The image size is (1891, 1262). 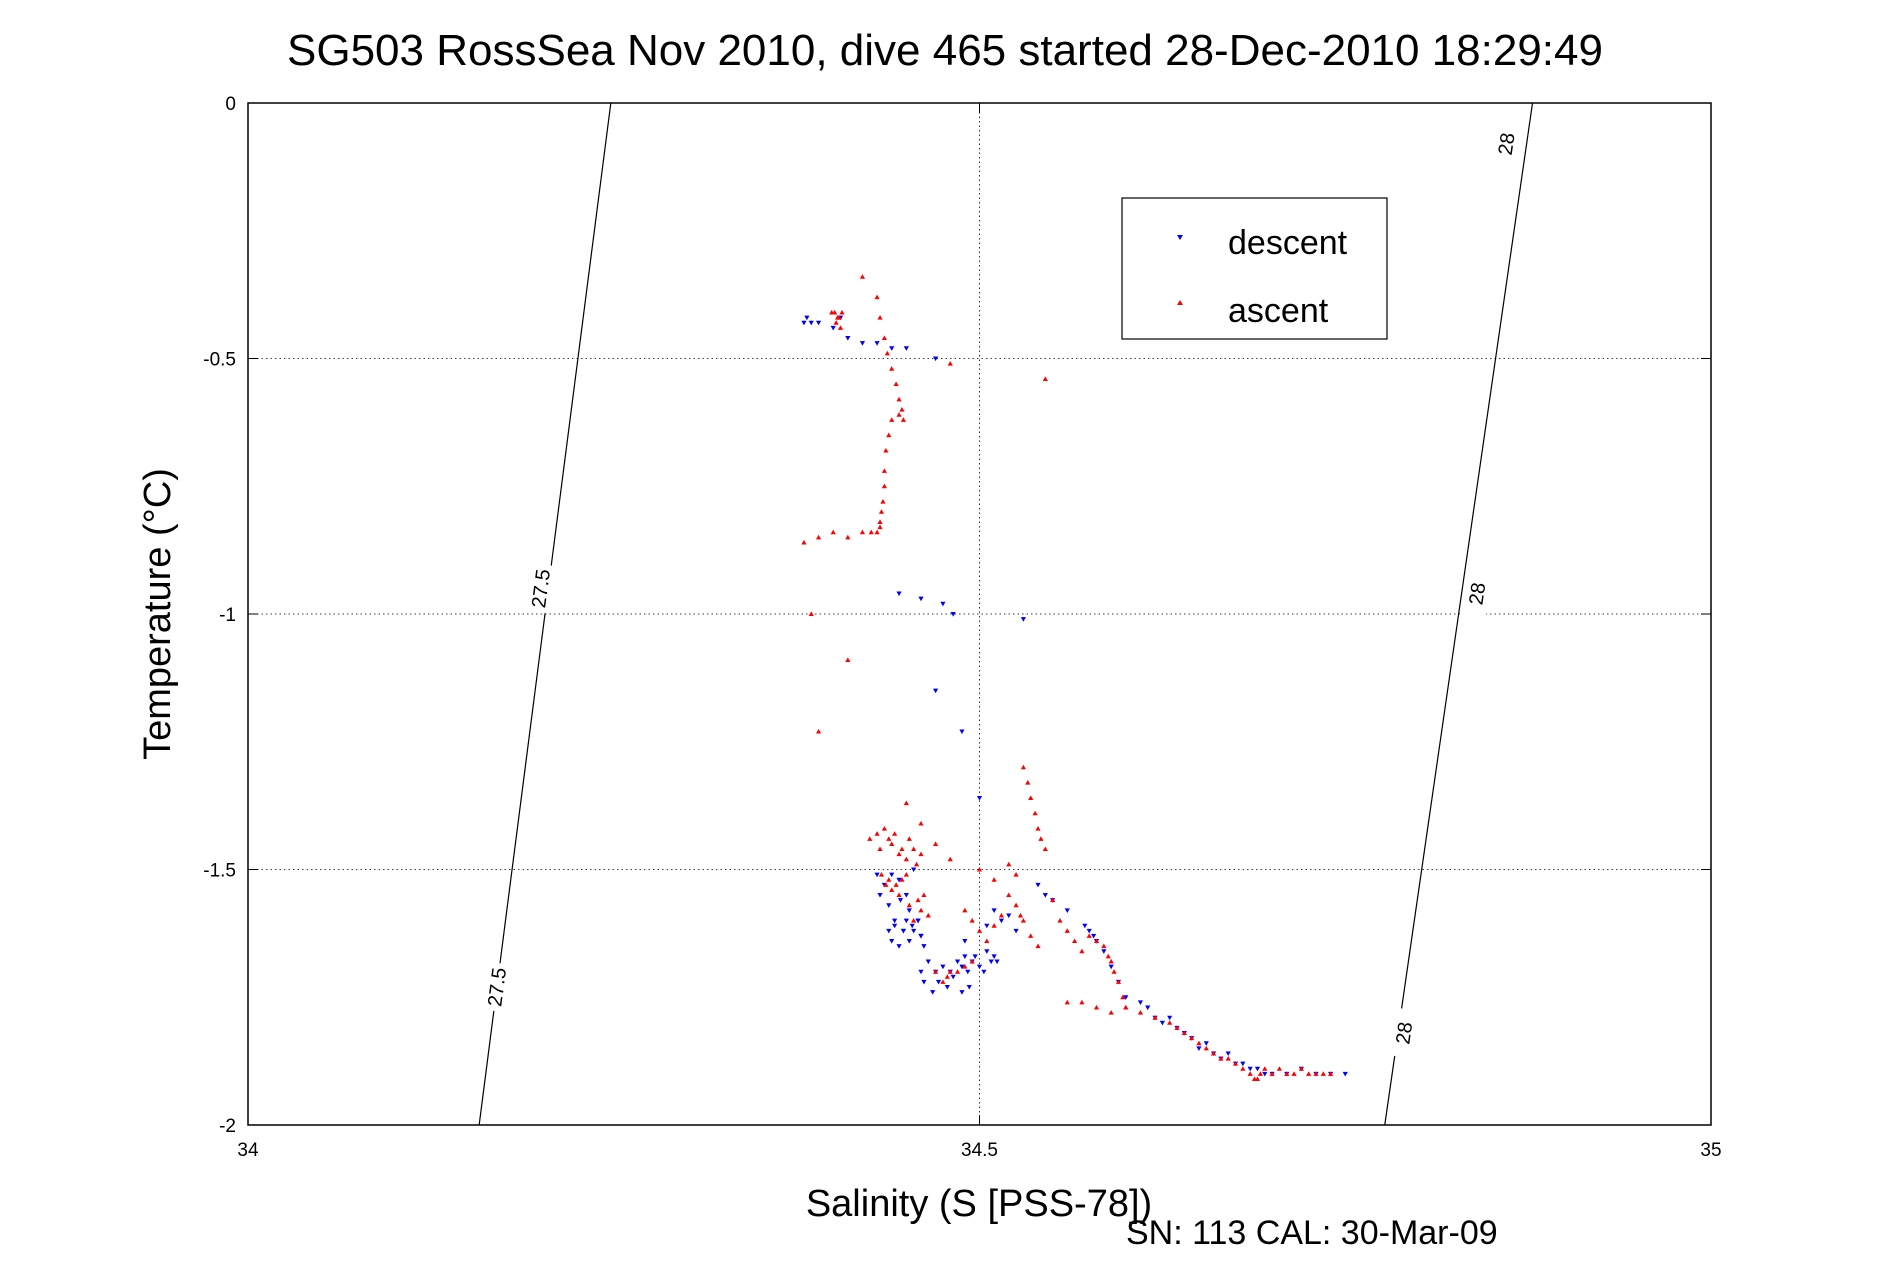 What do you see at coordinates (1312, 1233) in the screenshot?
I see `footer-calibration: SN: 113 CAL: 30-Mar-09` at bounding box center [1312, 1233].